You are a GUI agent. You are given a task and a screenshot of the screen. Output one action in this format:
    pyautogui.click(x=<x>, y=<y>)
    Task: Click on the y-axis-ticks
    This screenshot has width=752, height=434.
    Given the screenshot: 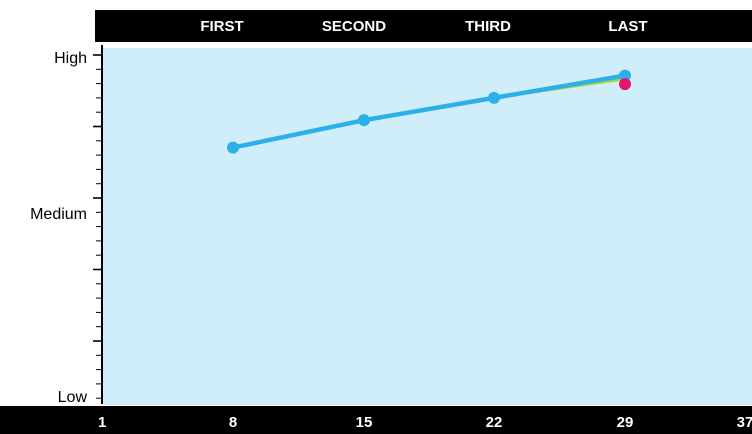 What is the action you would take?
    pyautogui.click(x=97, y=226)
    